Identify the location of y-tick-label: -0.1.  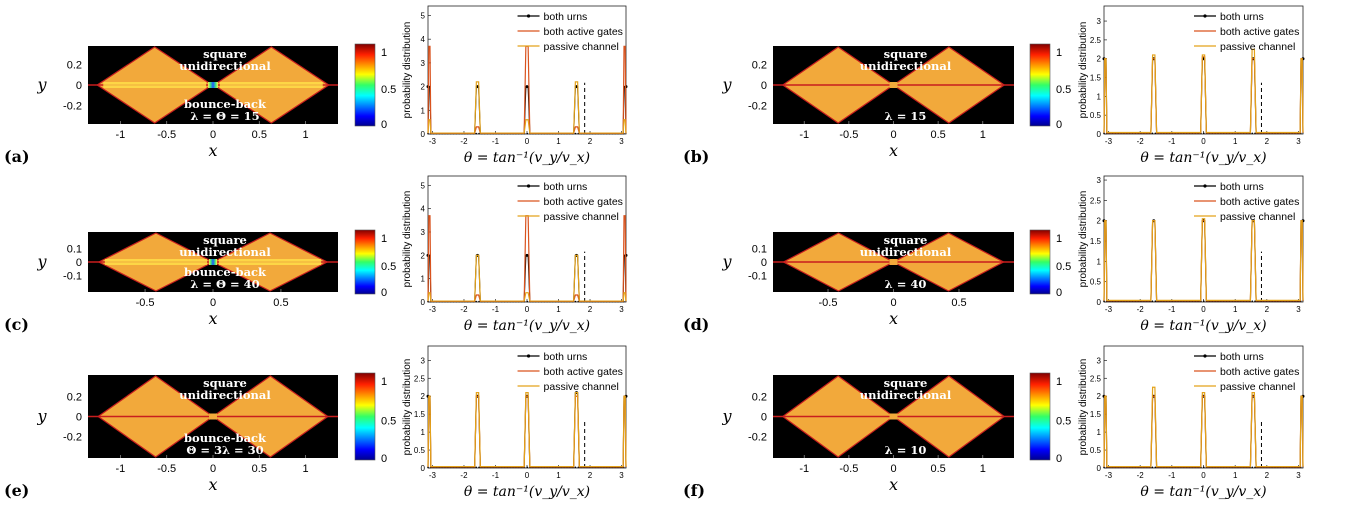
(72, 277).